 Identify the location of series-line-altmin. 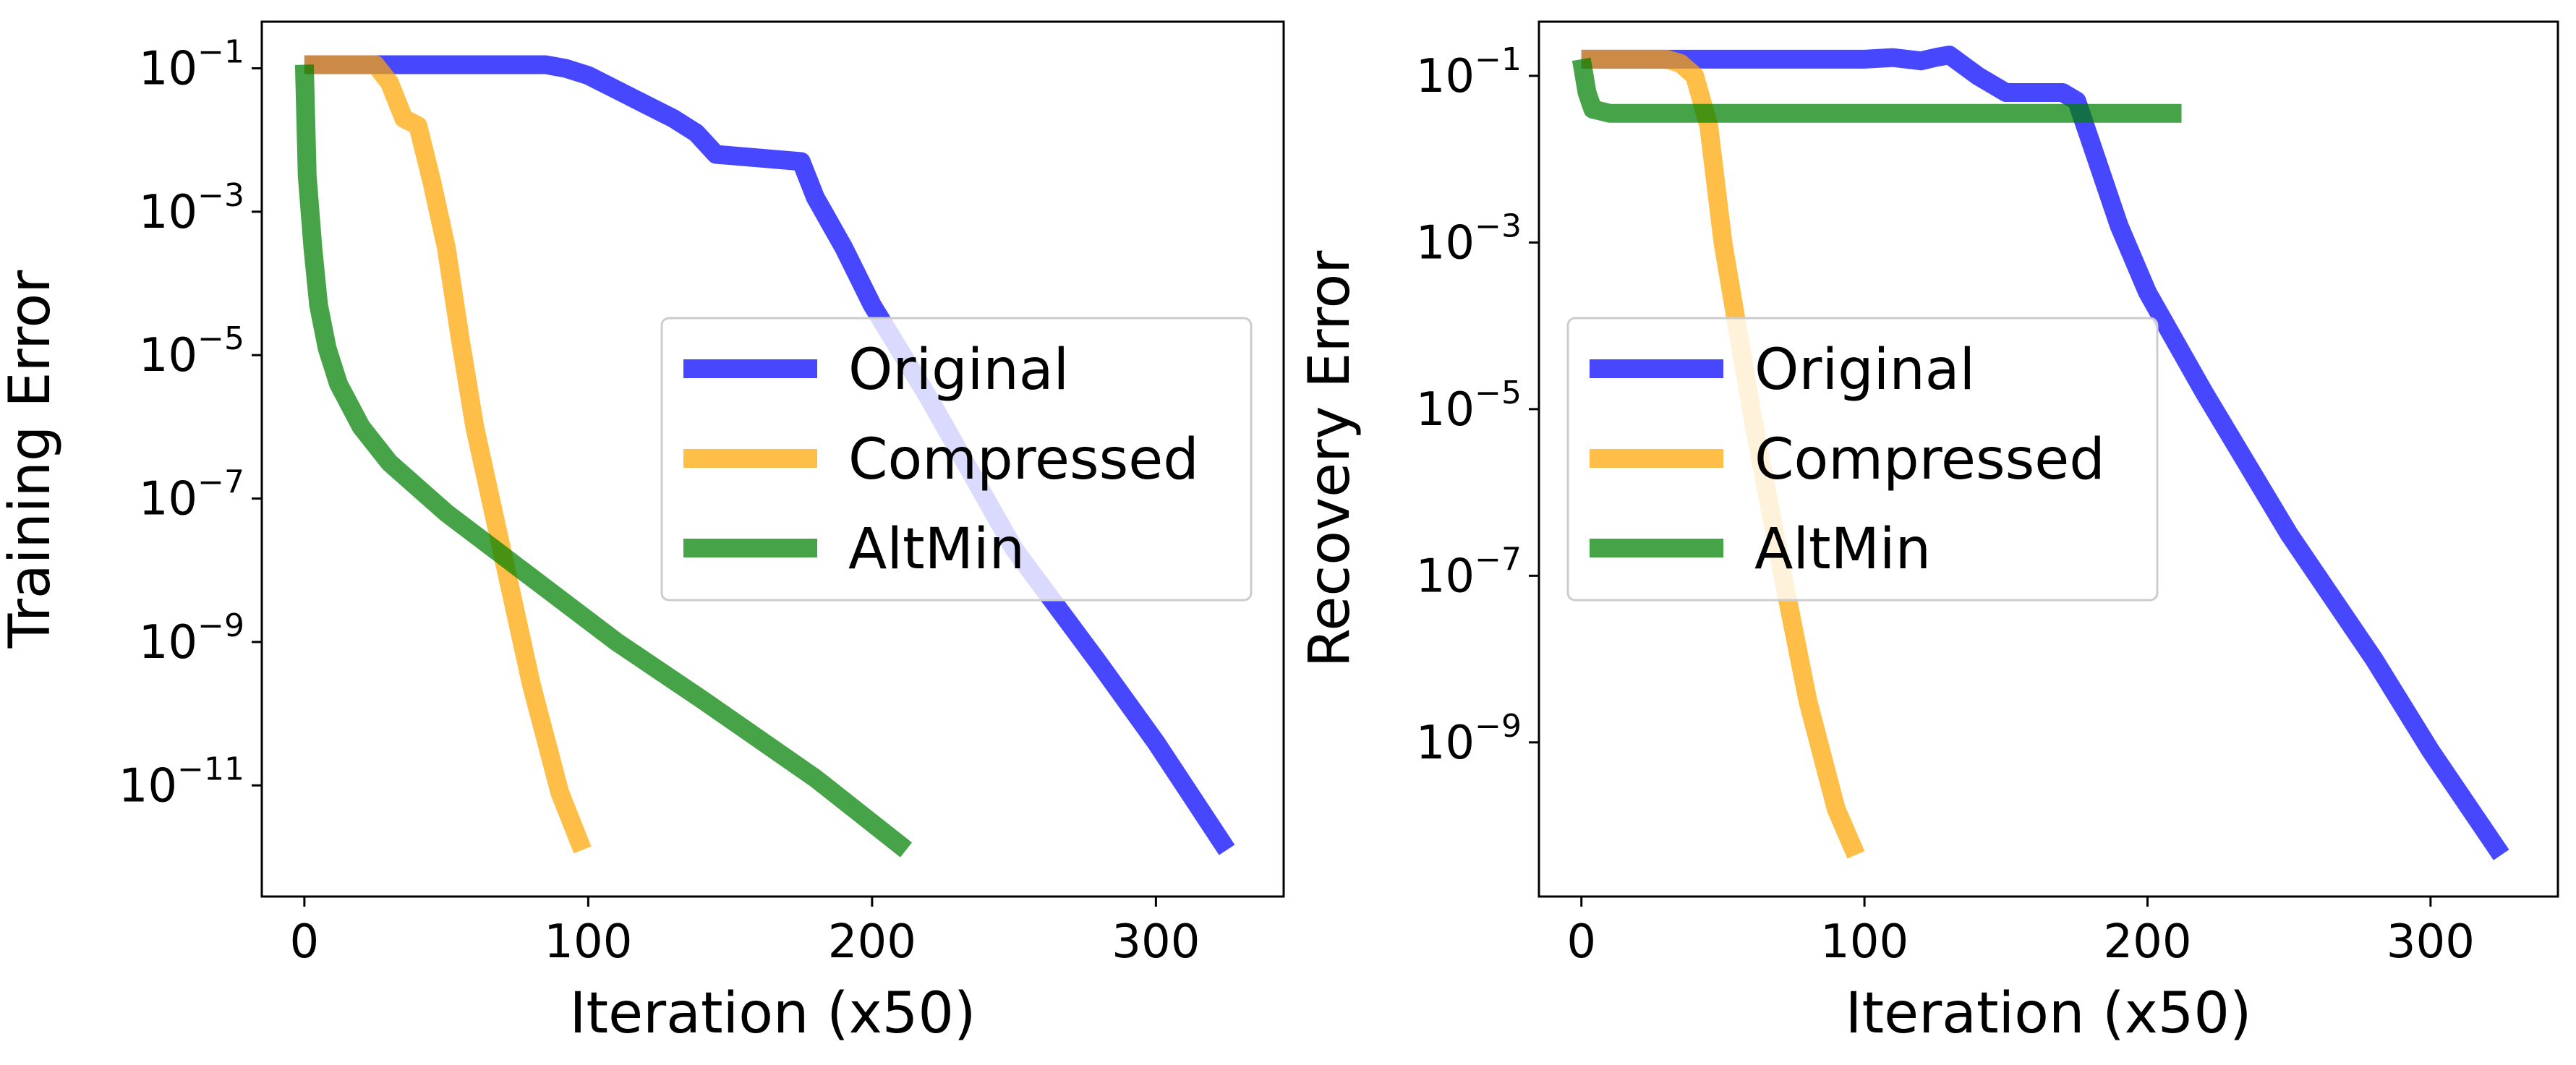
(1876, 90).